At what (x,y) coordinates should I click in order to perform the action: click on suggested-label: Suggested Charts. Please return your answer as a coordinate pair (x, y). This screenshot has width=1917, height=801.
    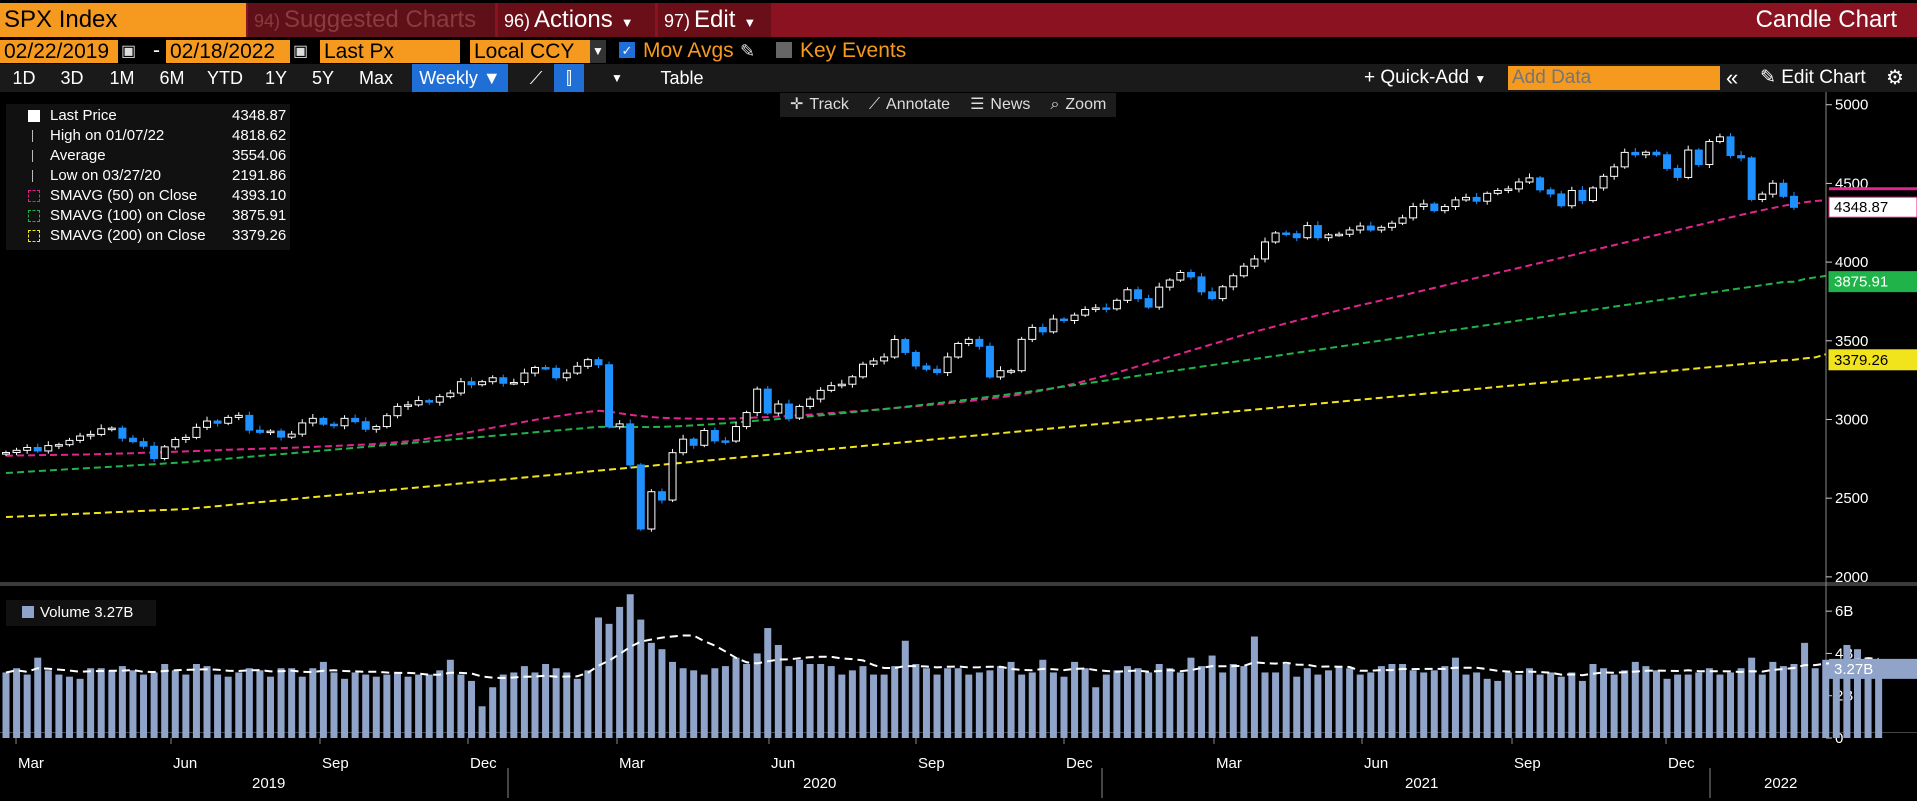
    Looking at the image, I should click on (380, 19).